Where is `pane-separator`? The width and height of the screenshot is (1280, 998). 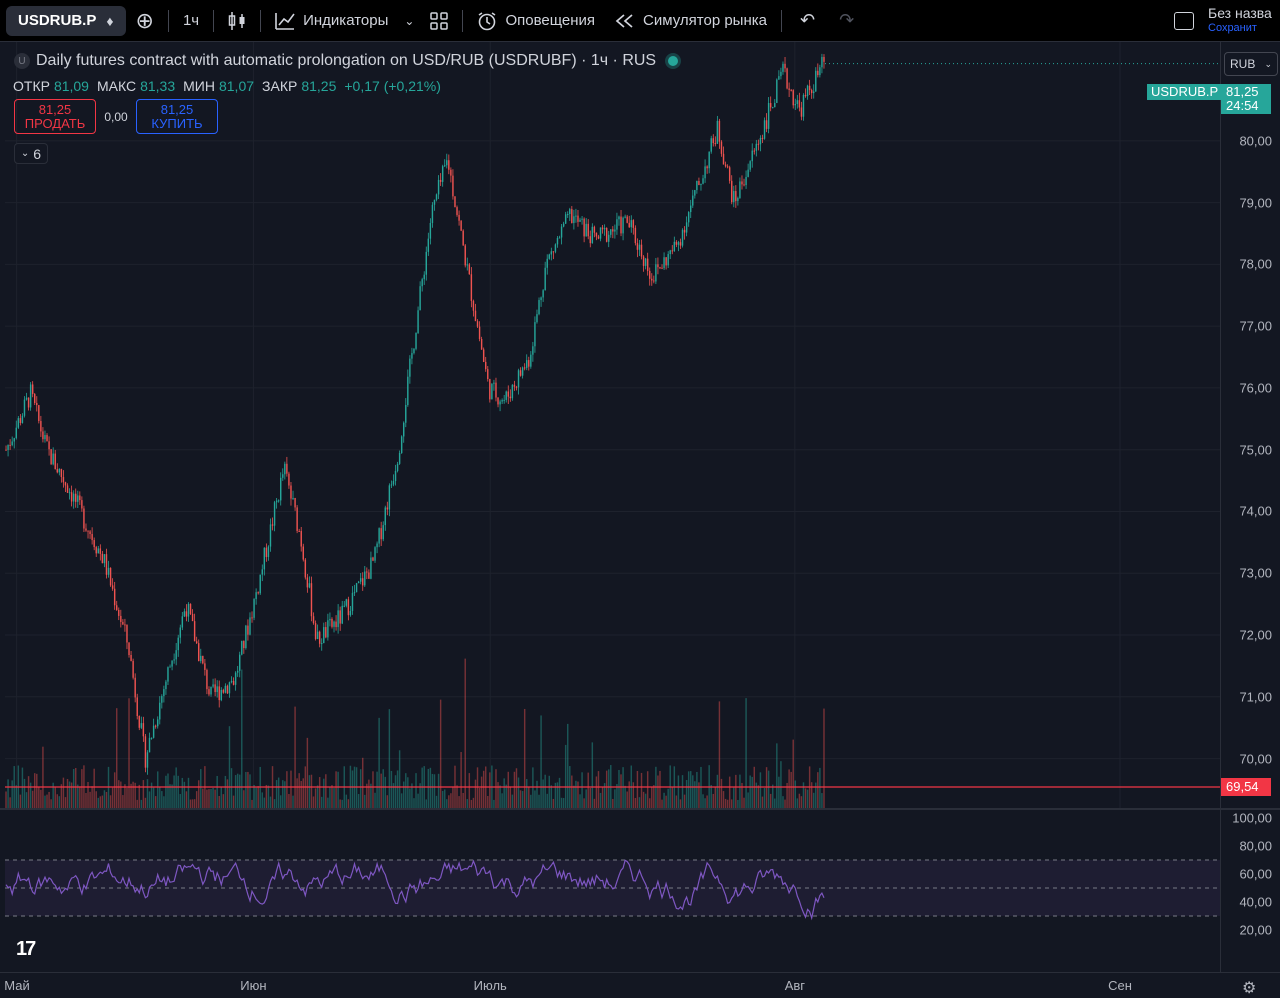
pane-separator is located at coordinates (640, 809).